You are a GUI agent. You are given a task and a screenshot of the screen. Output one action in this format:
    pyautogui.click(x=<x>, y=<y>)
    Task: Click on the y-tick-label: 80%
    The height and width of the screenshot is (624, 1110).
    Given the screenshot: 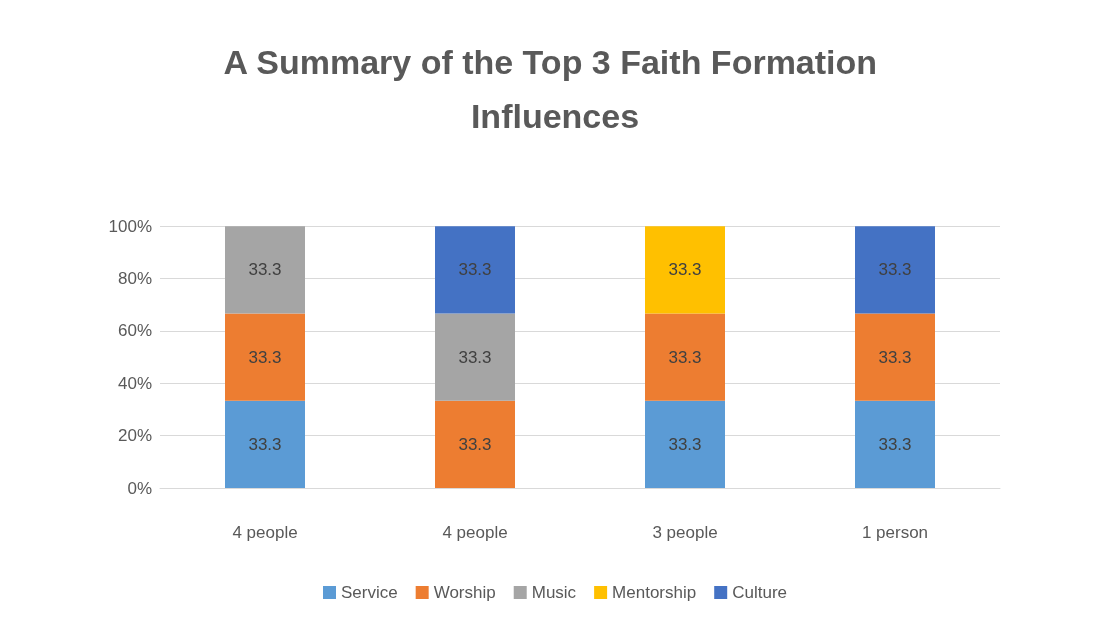 What is the action you would take?
    pyautogui.click(x=134, y=278)
    